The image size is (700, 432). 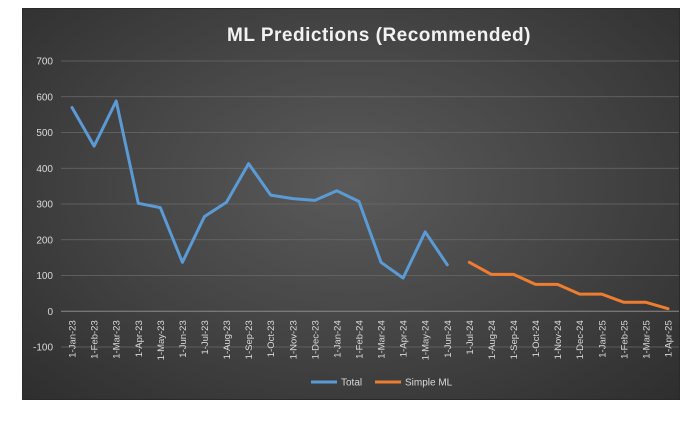 I want to click on x-tick-label: 1-Sep-24, so click(x=514, y=339).